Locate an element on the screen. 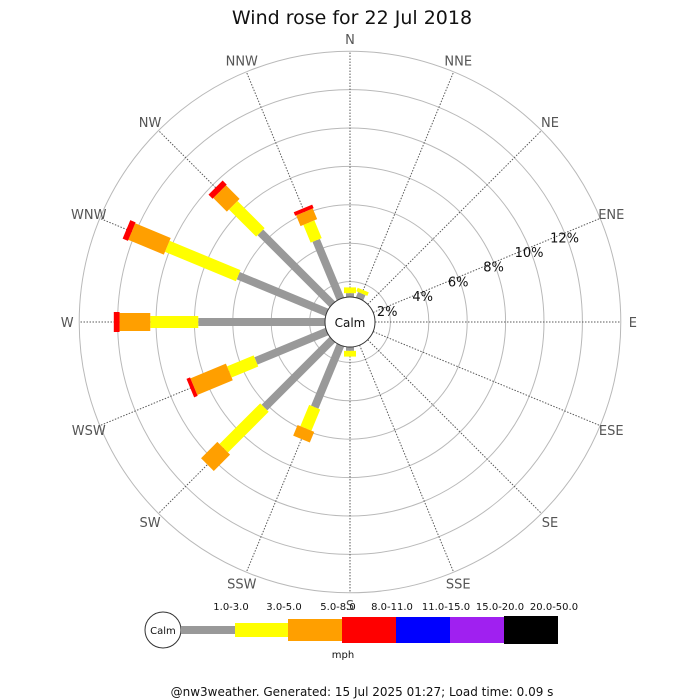 The height and width of the screenshot is (700, 700). legend-label-11.0-15.0: 11.0-15.0 is located at coordinates (446, 607).